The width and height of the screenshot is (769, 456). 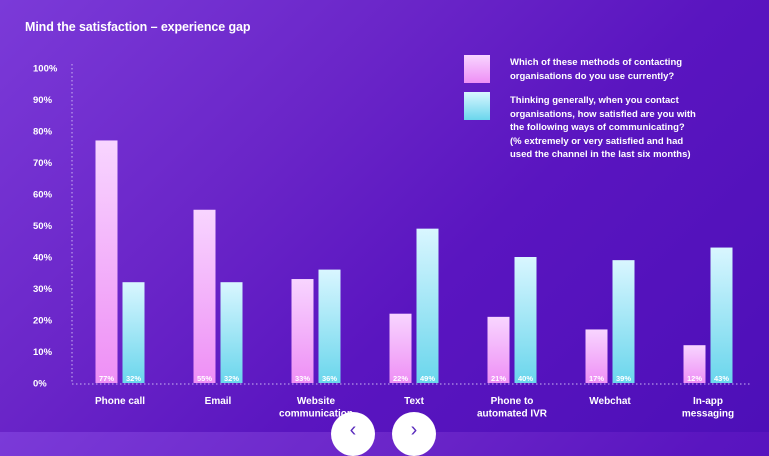 What do you see at coordinates (302, 378) in the screenshot?
I see `data-label-usage: 33%` at bounding box center [302, 378].